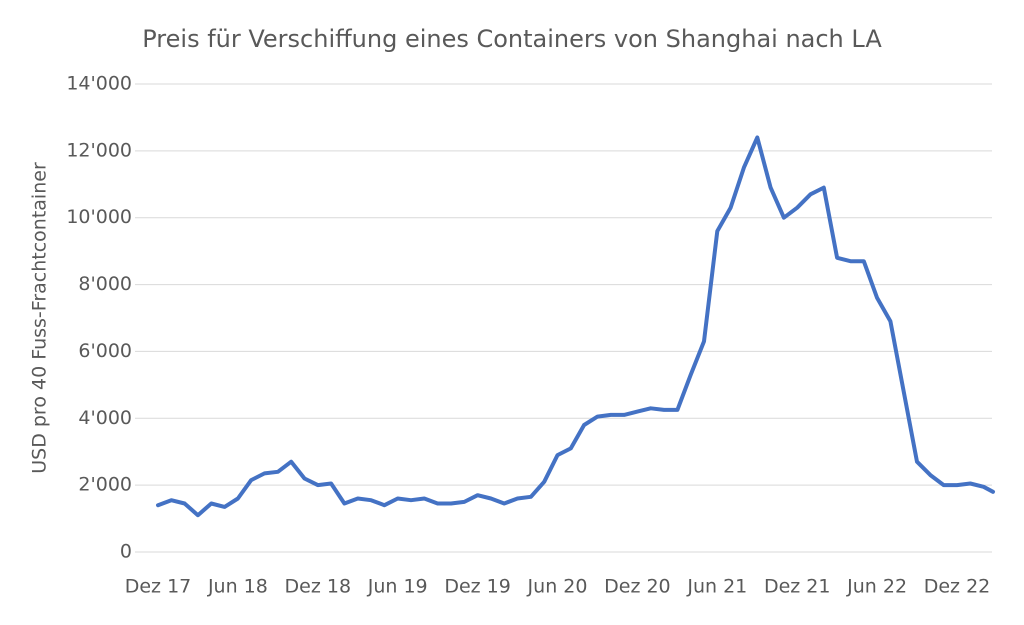  What do you see at coordinates (99, 84) in the screenshot?
I see `y-tick-label: 14'000` at bounding box center [99, 84].